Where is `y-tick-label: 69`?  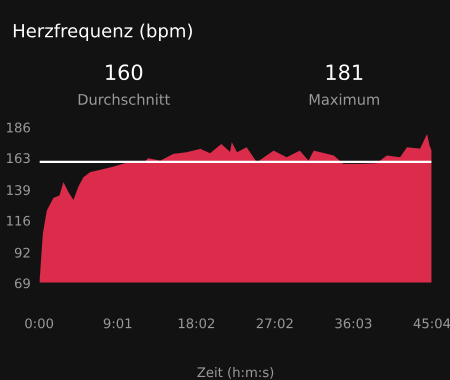
y-tick-label: 69 is located at coordinates (22, 283).